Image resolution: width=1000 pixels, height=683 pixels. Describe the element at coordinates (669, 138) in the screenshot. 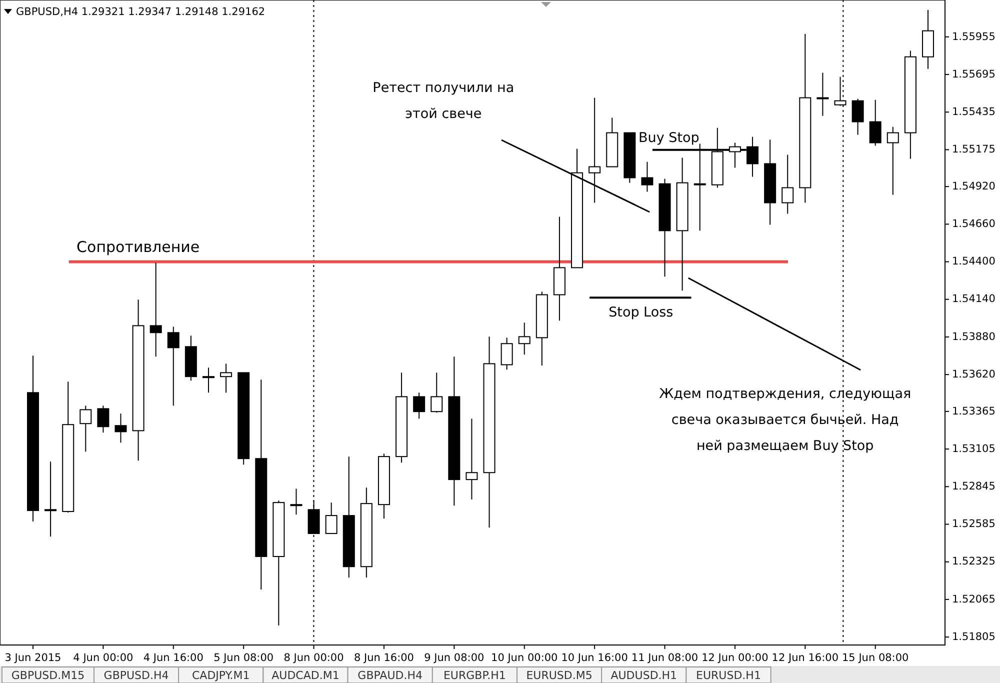

I see `ref-line-label: Buy Stop` at that location.